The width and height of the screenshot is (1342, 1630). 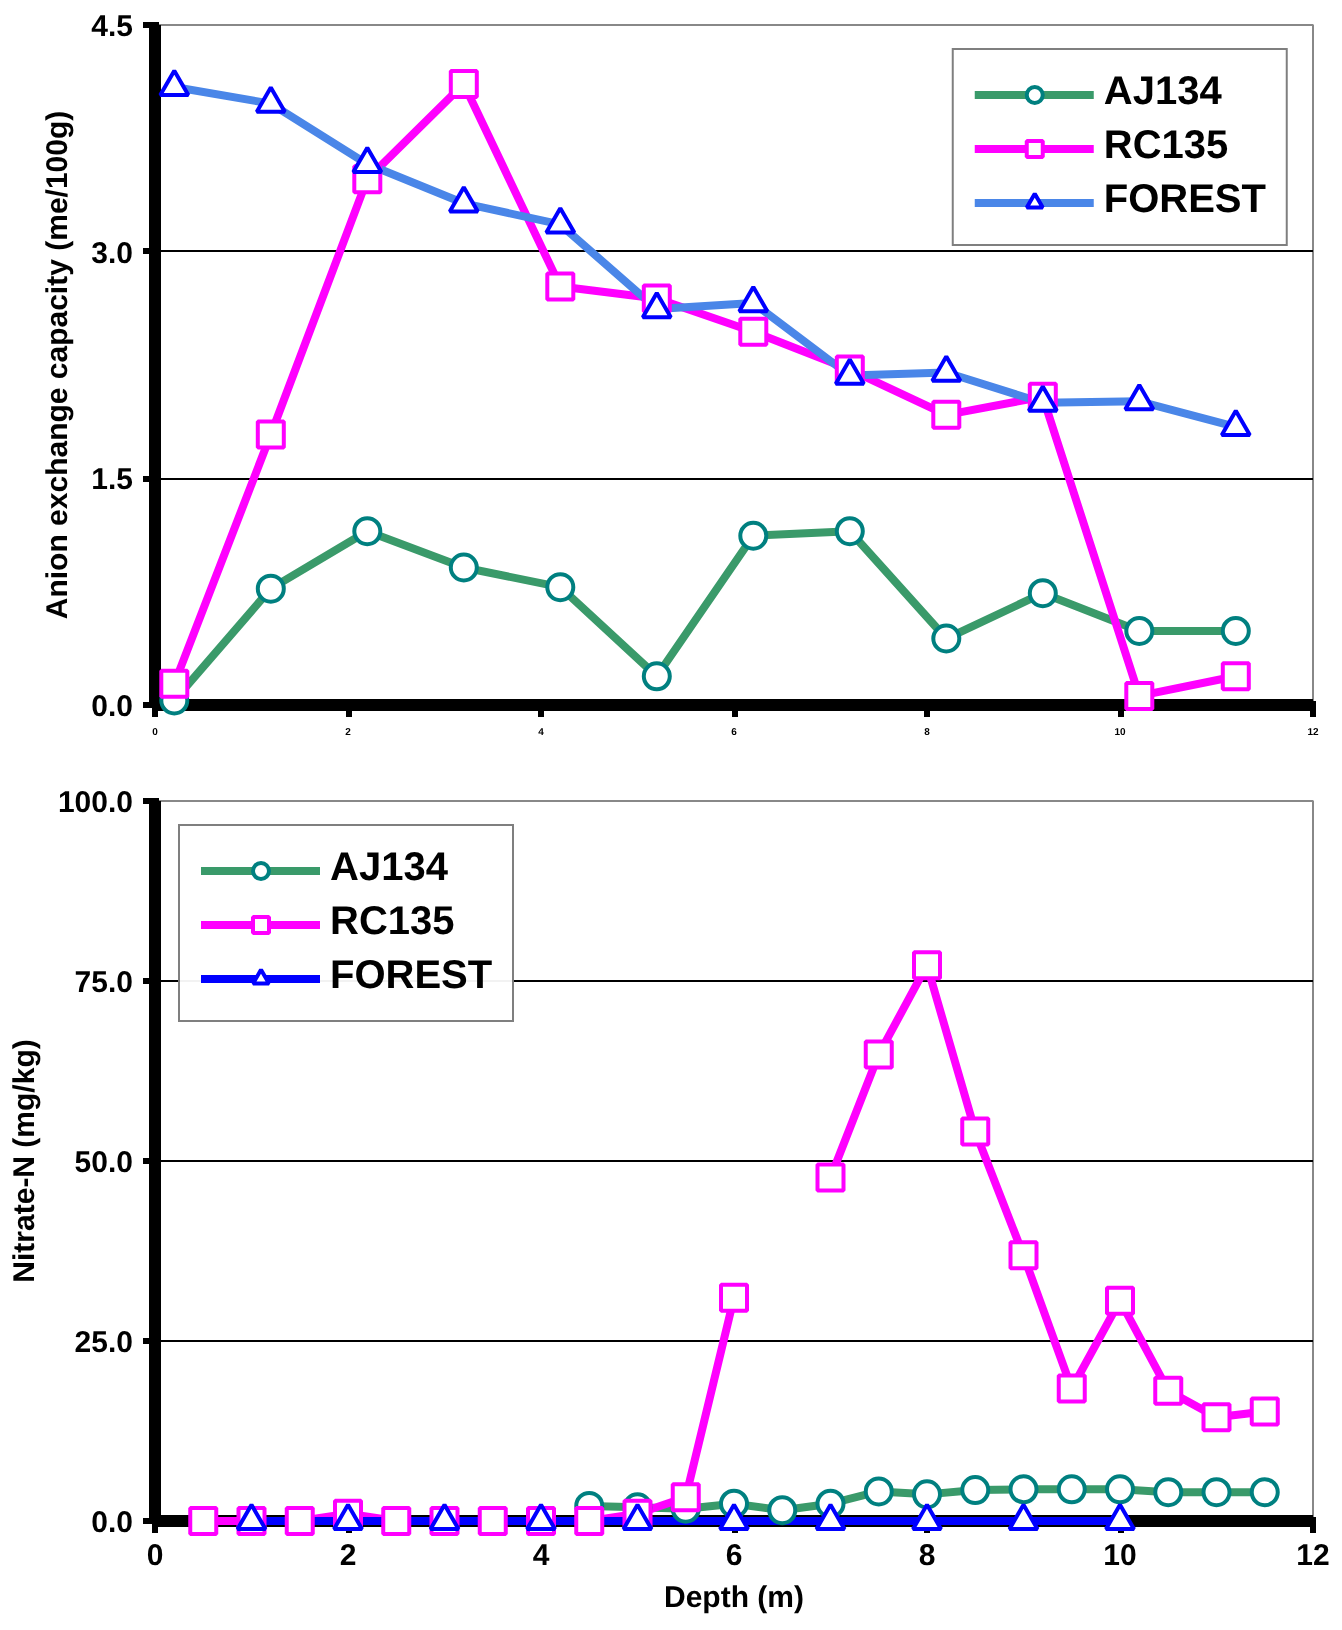 What do you see at coordinates (927, 1556) in the screenshot?
I see `x-tick-label: 8` at bounding box center [927, 1556].